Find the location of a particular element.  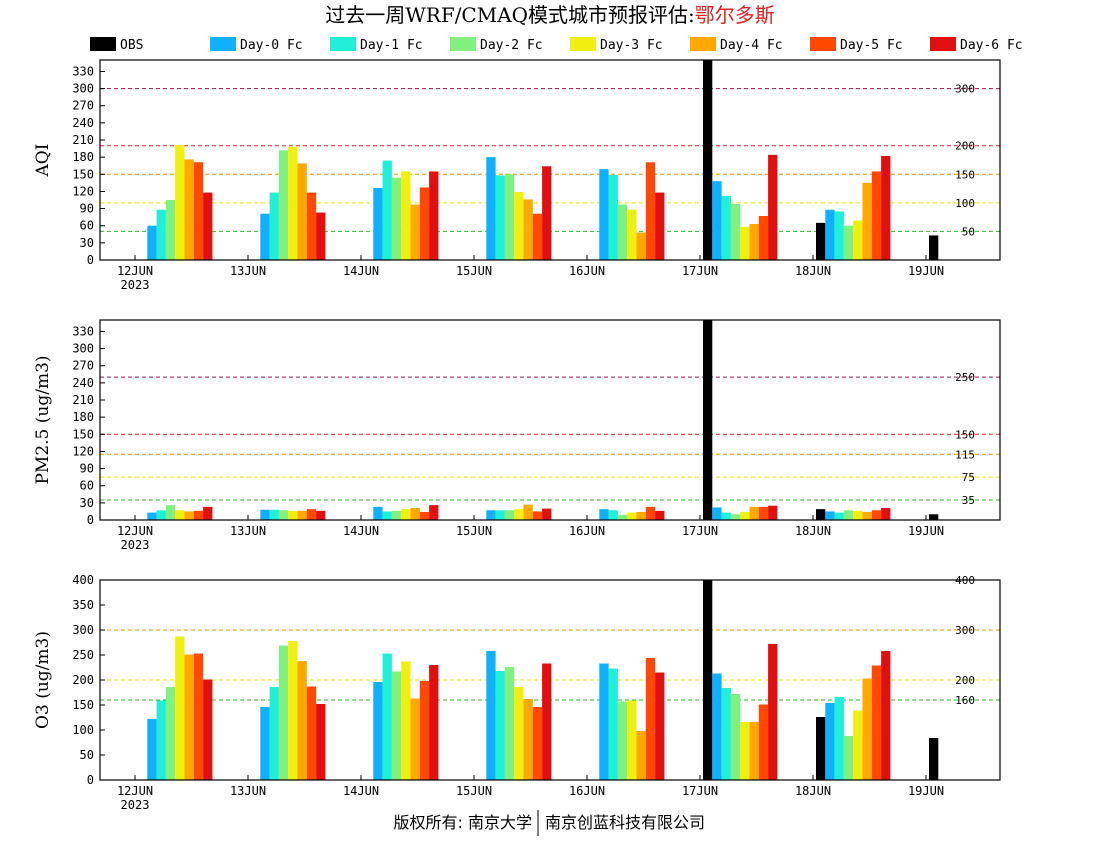

figure-title: 过去一周WRF/CMAQ模式城市预报评估:鄂尔多斯 is located at coordinates (550, 15).